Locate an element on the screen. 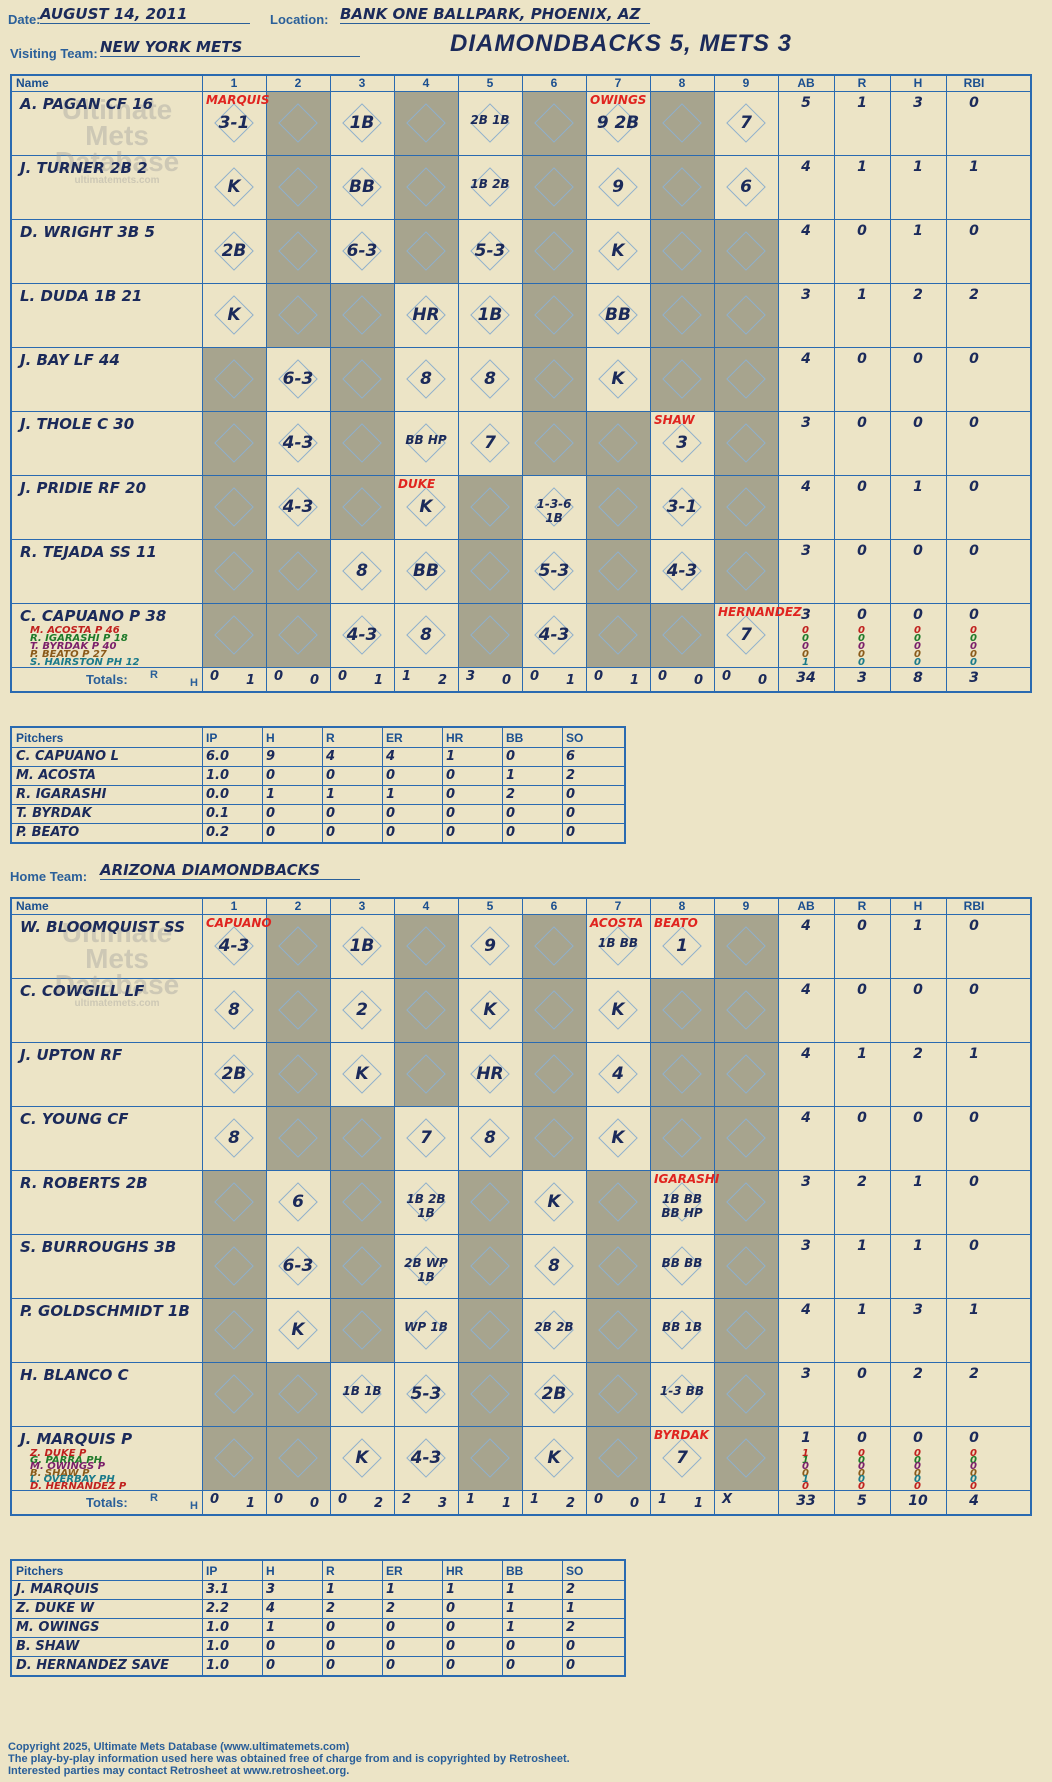 The height and width of the screenshot is (1782, 1052). pitcher-stat: 1.0 is located at coordinates (218, 1646).